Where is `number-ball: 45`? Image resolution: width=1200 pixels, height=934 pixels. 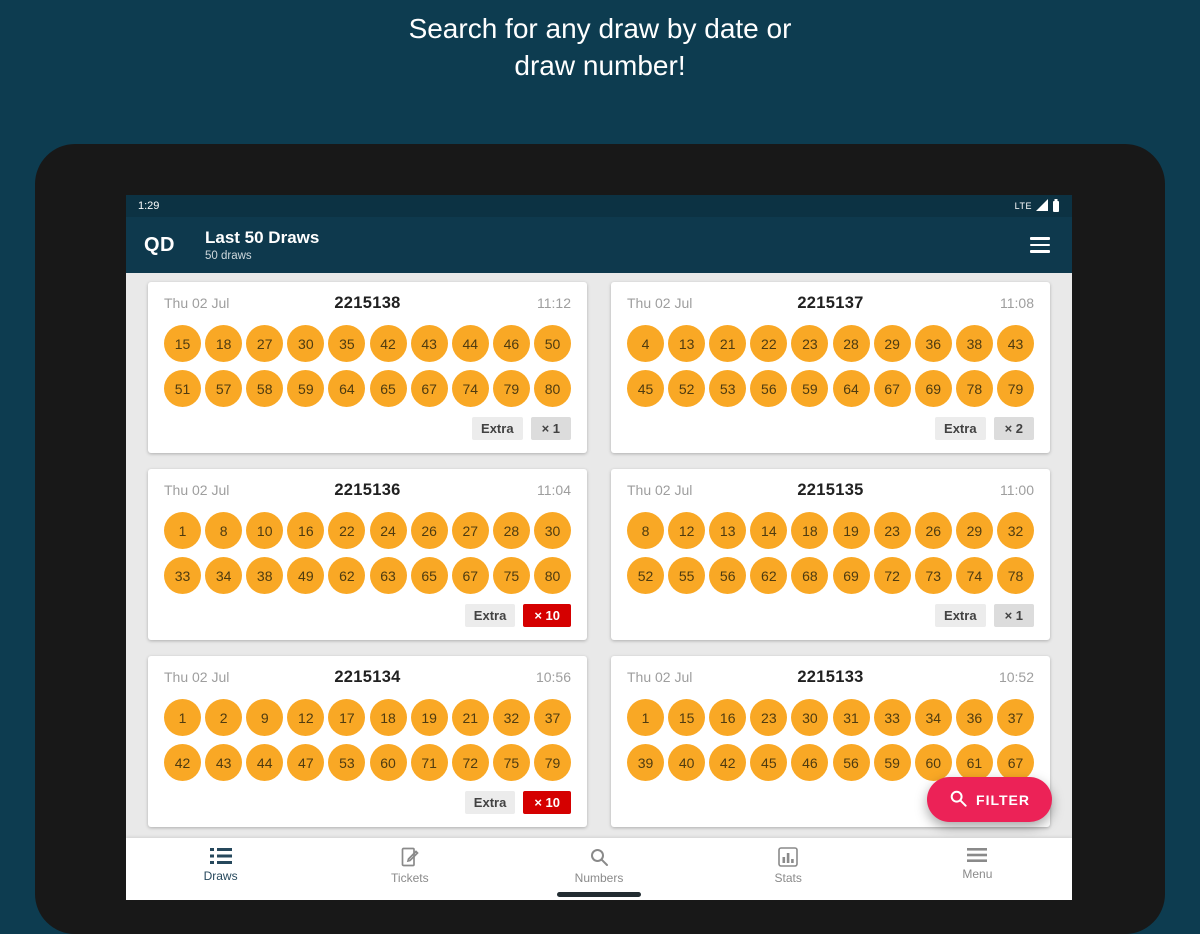
number-ball: 45 is located at coordinates (769, 762).